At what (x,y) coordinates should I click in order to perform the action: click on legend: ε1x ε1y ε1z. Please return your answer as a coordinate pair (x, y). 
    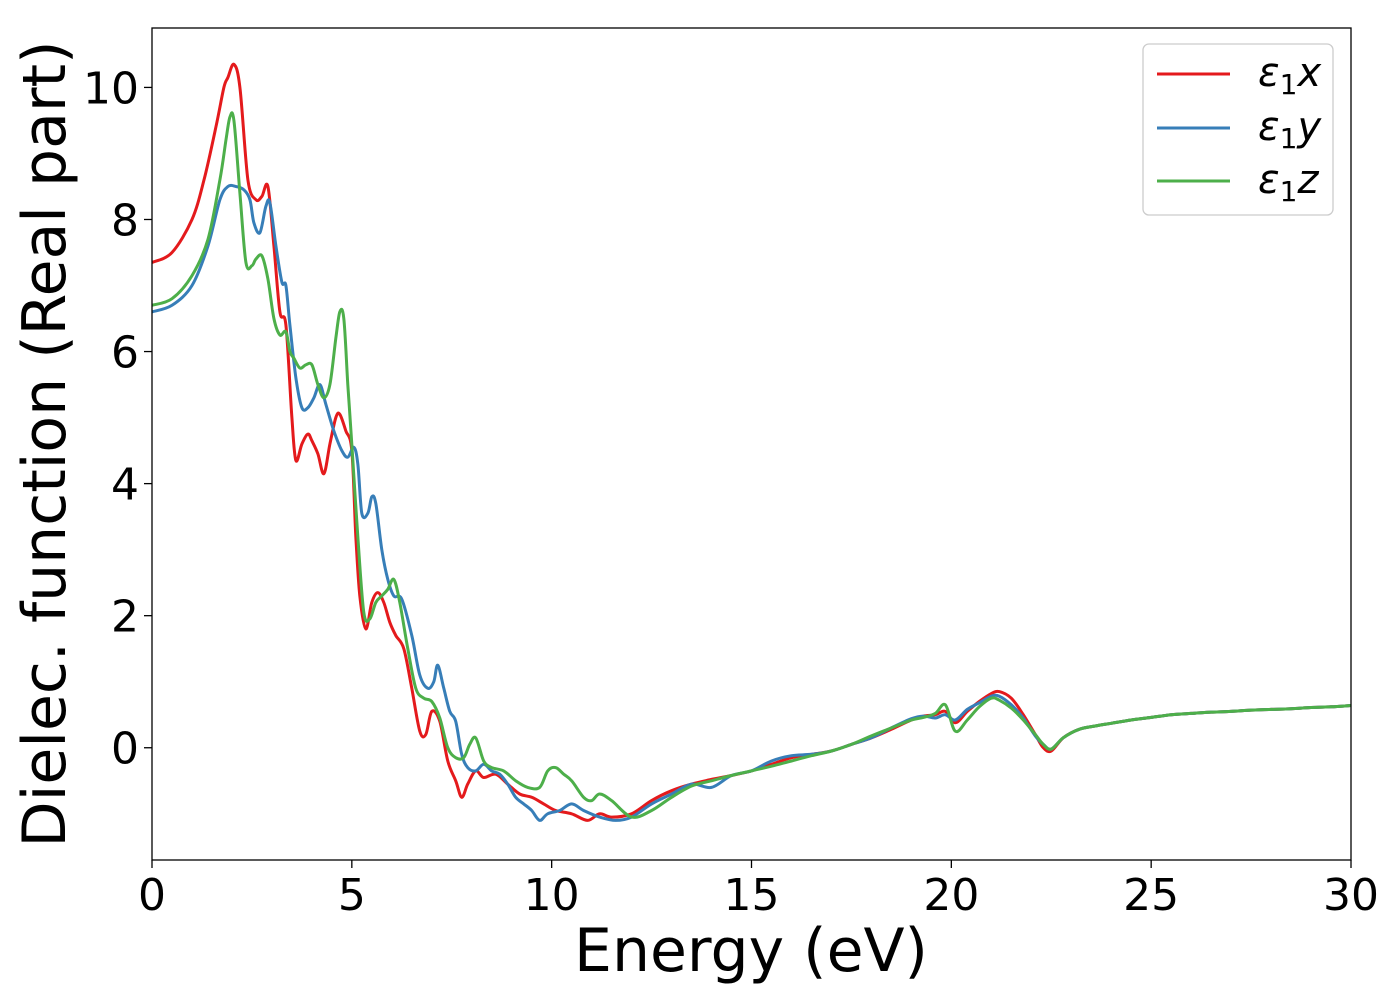
    Looking at the image, I should click on (1238, 129).